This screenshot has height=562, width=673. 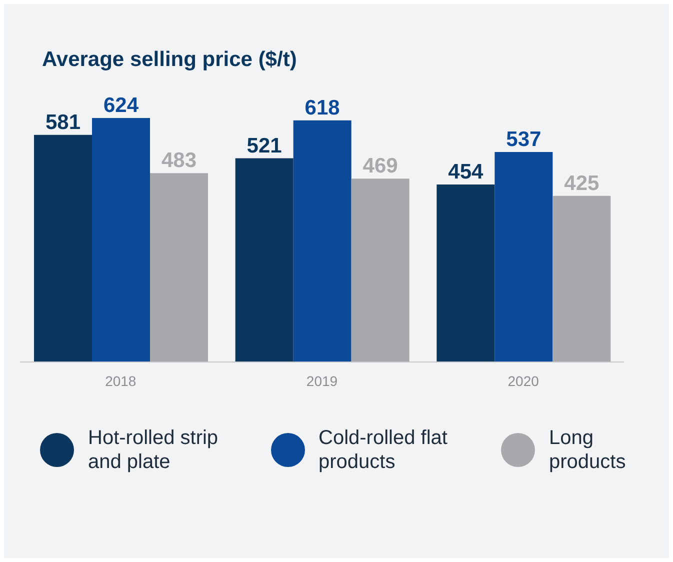 What do you see at coordinates (524, 380) in the screenshot?
I see `x-tick-label: 2020` at bounding box center [524, 380].